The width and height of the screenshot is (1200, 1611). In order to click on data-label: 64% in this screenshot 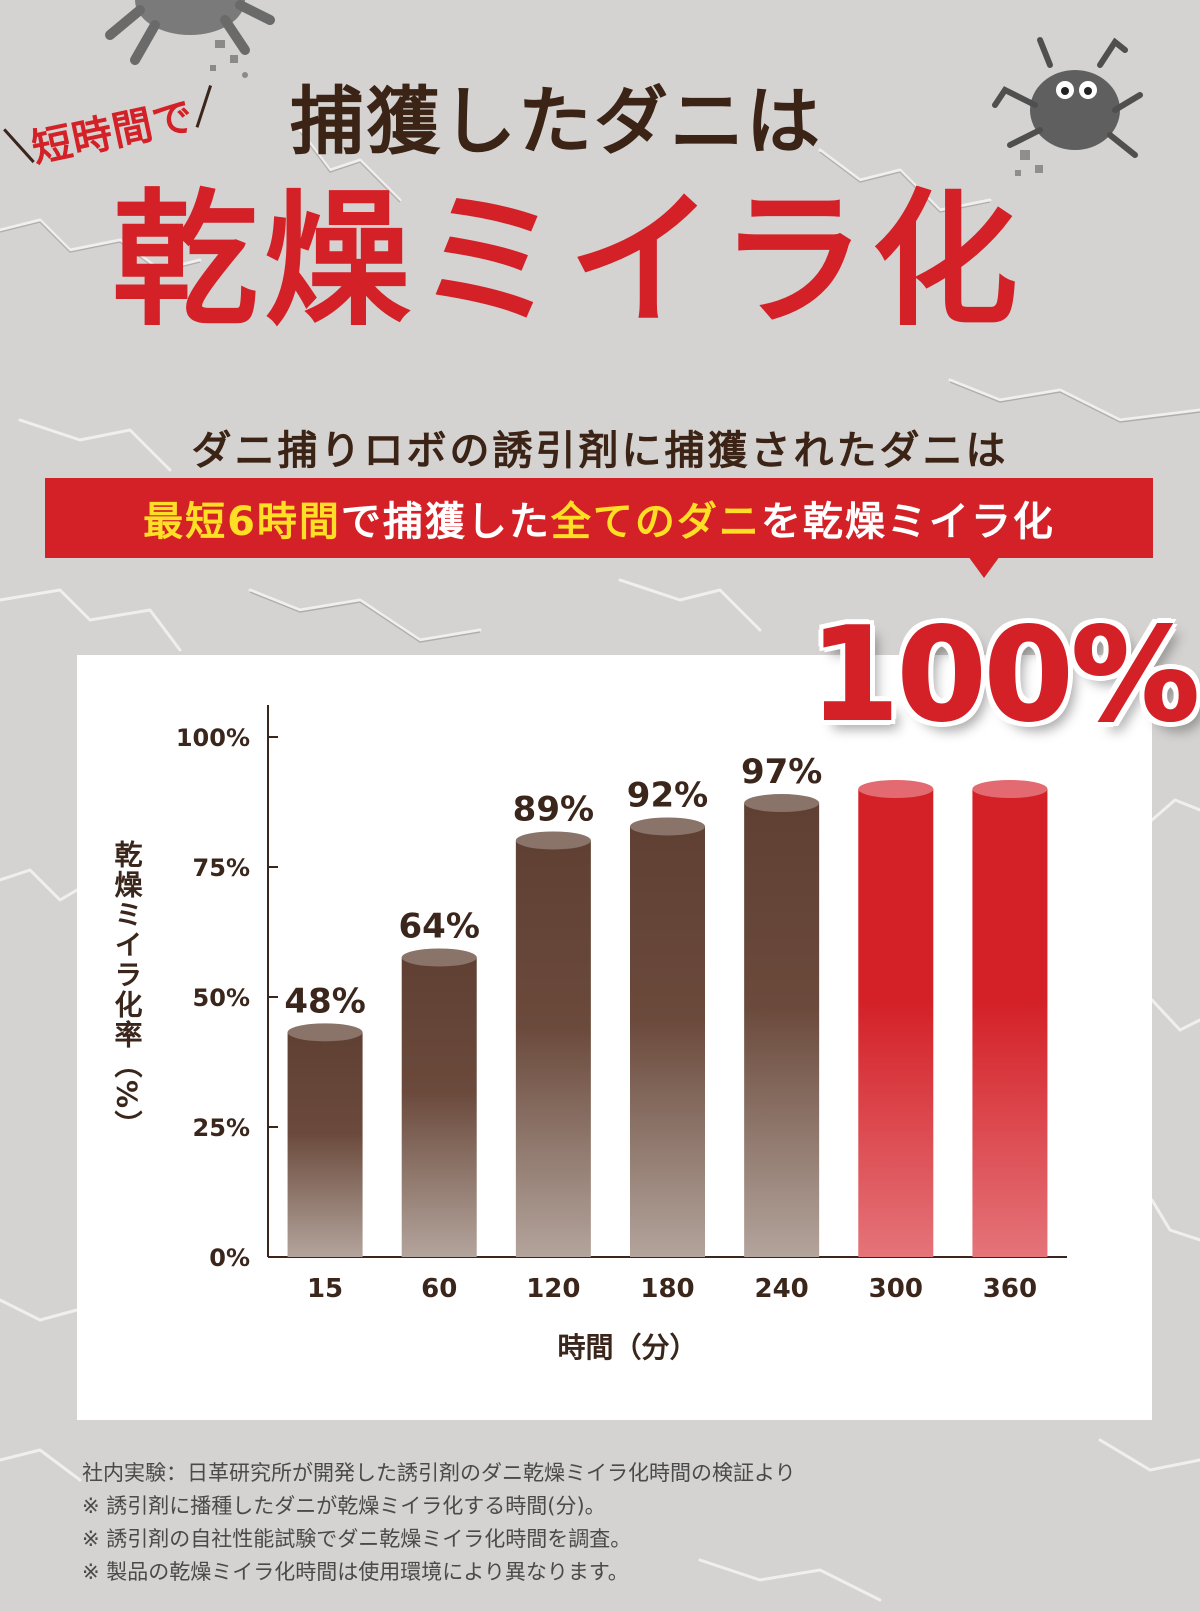, I will do `click(439, 926)`.